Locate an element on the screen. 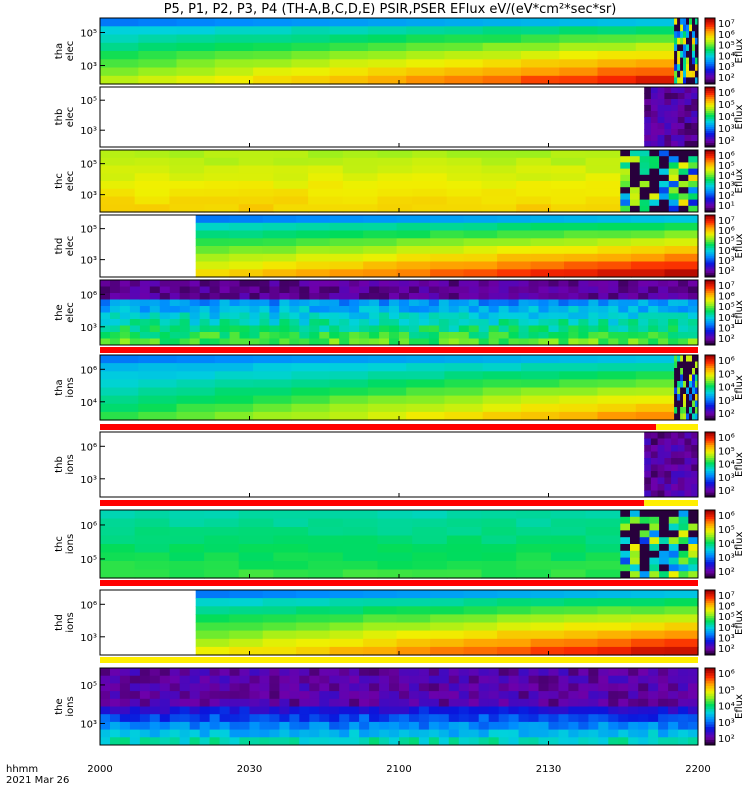 The height and width of the screenshot is (800, 750). panel-label: tha is located at coordinates (59, 51).